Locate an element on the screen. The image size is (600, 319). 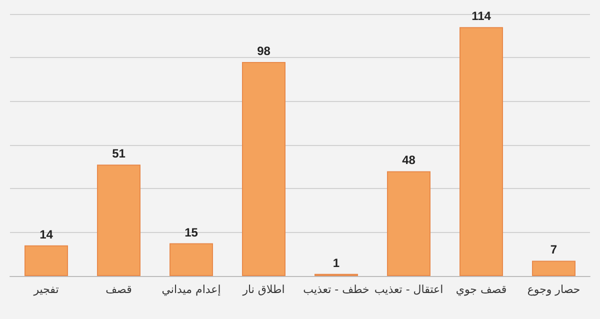
x-tick-label: اعتقال - تعذيب is located at coordinates (409, 289).